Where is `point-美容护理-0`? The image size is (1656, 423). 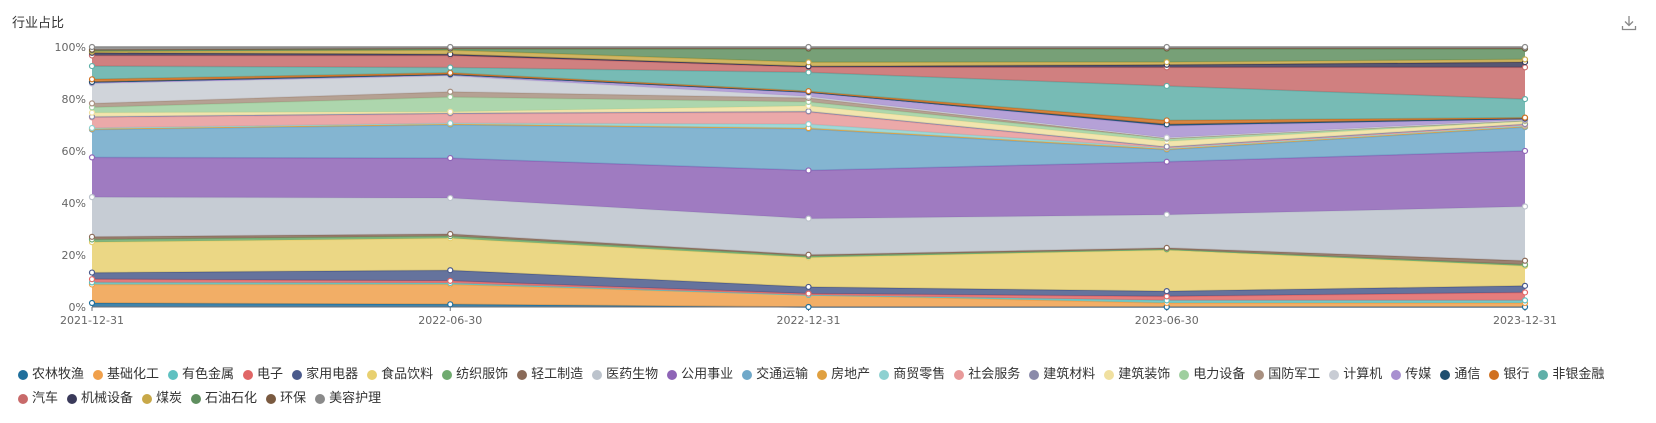
point-美容护理-0 is located at coordinates (92, 47).